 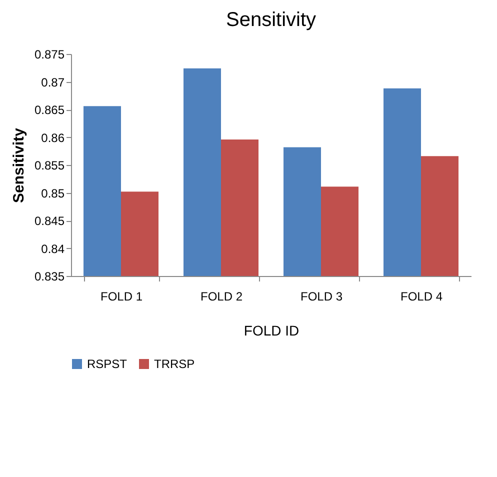 What do you see at coordinates (53, 137) in the screenshot?
I see `y-tick-label: 0.86` at bounding box center [53, 137].